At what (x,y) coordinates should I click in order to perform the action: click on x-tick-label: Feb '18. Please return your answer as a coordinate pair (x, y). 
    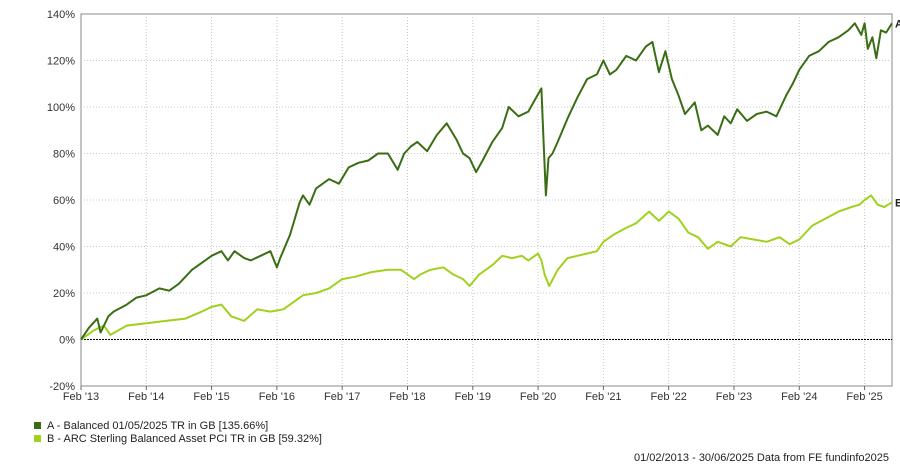
    Looking at the image, I should click on (407, 397).